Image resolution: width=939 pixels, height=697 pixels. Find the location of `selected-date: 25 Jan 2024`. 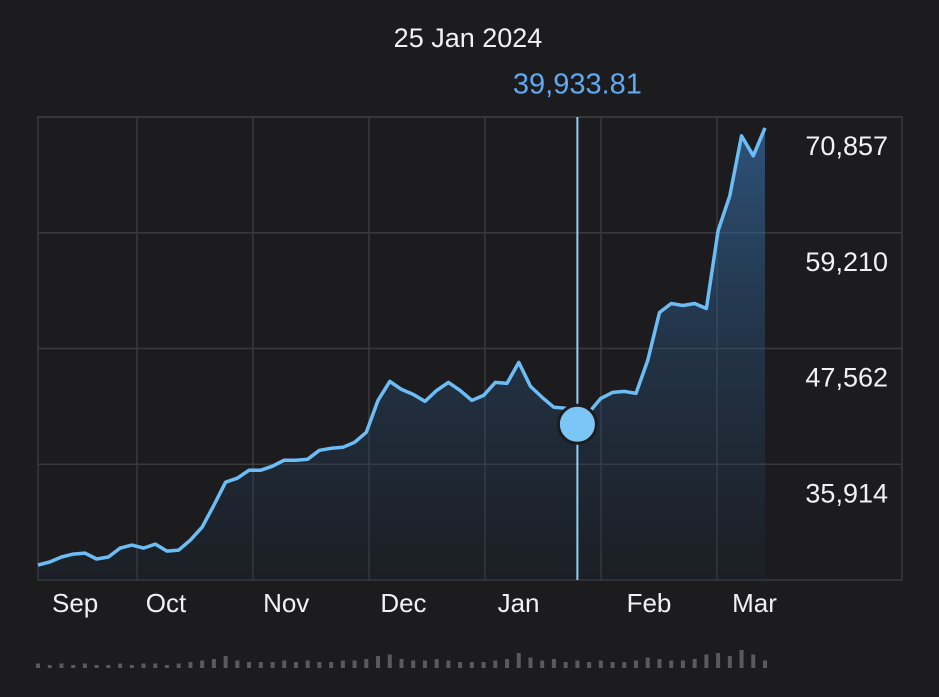

selected-date: 25 Jan 2024 is located at coordinates (468, 38).